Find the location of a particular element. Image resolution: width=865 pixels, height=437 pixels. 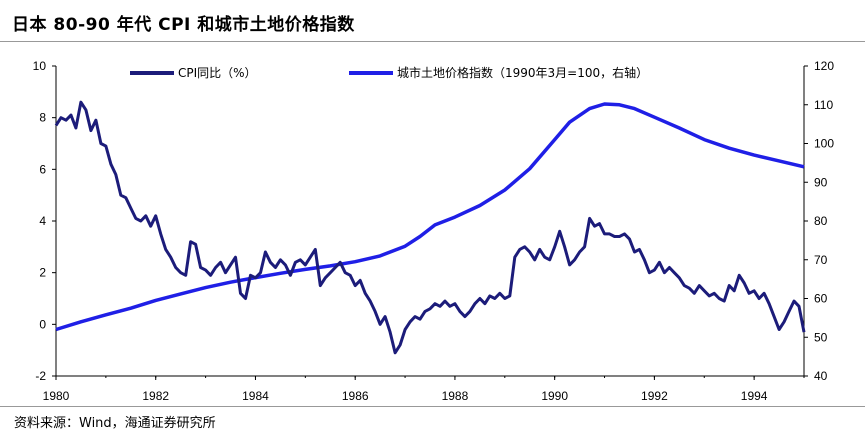

left-tick-label: 2 is located at coordinates (42, 273).